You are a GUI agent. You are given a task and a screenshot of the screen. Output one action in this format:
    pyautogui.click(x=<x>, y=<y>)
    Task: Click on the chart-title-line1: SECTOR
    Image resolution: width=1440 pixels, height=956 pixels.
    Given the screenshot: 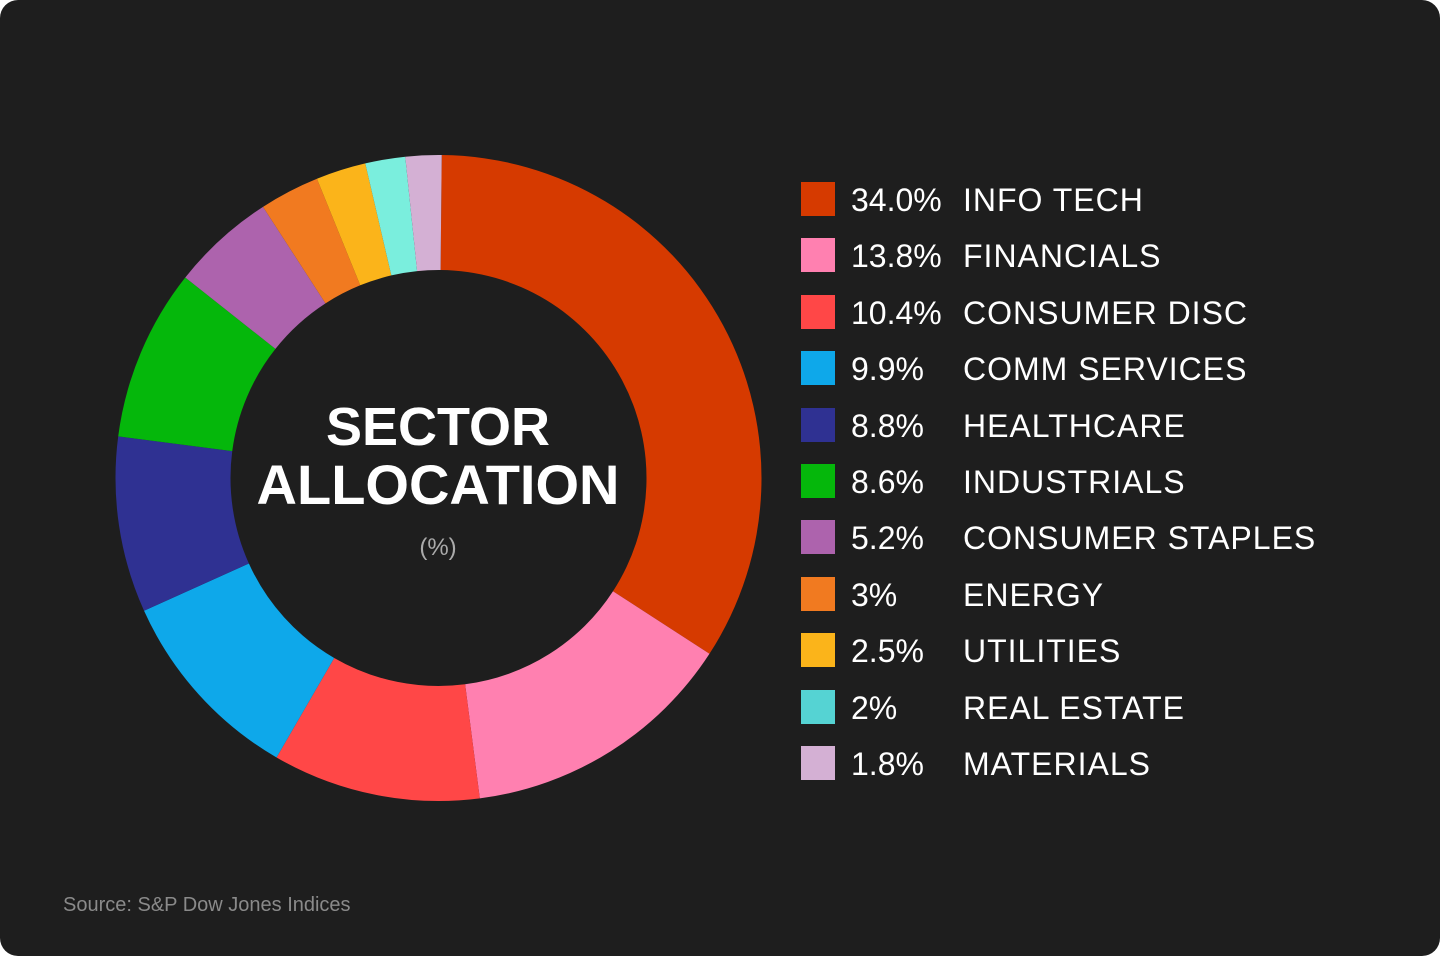 What is the action you would take?
    pyautogui.click(x=438, y=427)
    